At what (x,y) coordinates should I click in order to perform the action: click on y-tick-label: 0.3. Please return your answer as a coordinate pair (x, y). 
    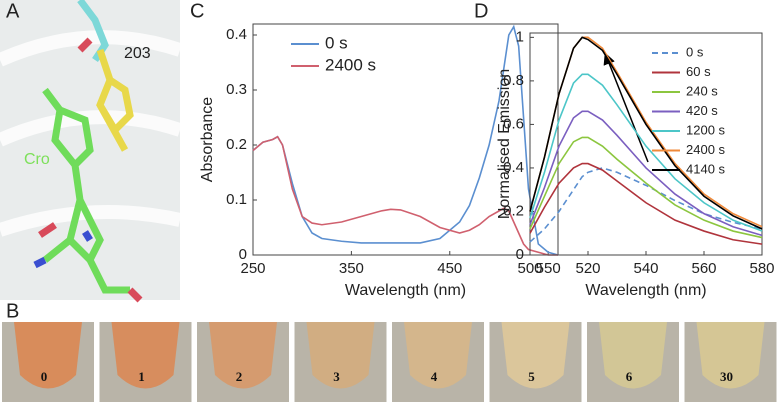
    Looking at the image, I should click on (236, 89).